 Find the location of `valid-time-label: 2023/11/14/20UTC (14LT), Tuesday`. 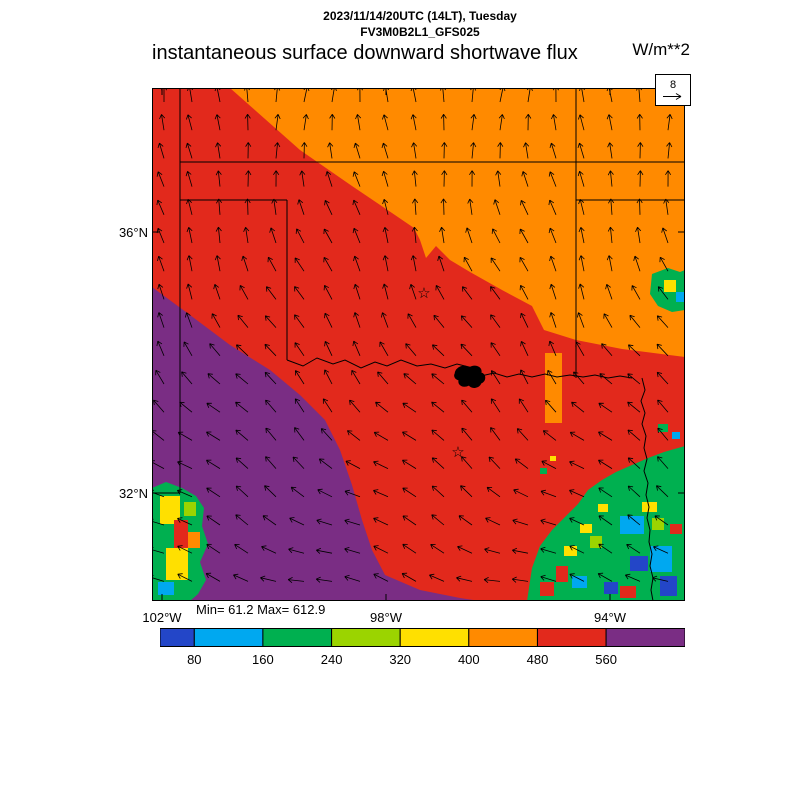

valid-time-label: 2023/11/14/20UTC (14LT), Tuesday is located at coordinates (420, 16).